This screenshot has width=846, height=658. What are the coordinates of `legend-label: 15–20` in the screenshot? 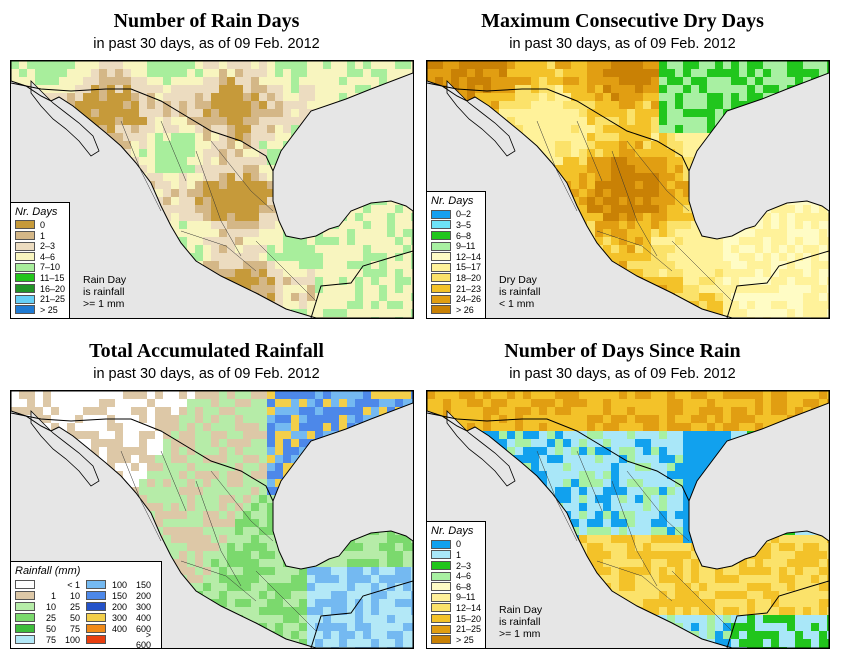 It's located at (469, 618).